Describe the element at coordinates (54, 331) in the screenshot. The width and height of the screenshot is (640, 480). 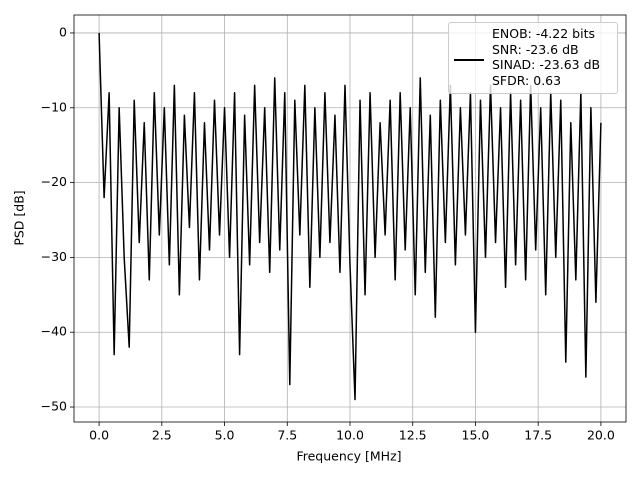
I see `y-tick-label: −40` at that location.